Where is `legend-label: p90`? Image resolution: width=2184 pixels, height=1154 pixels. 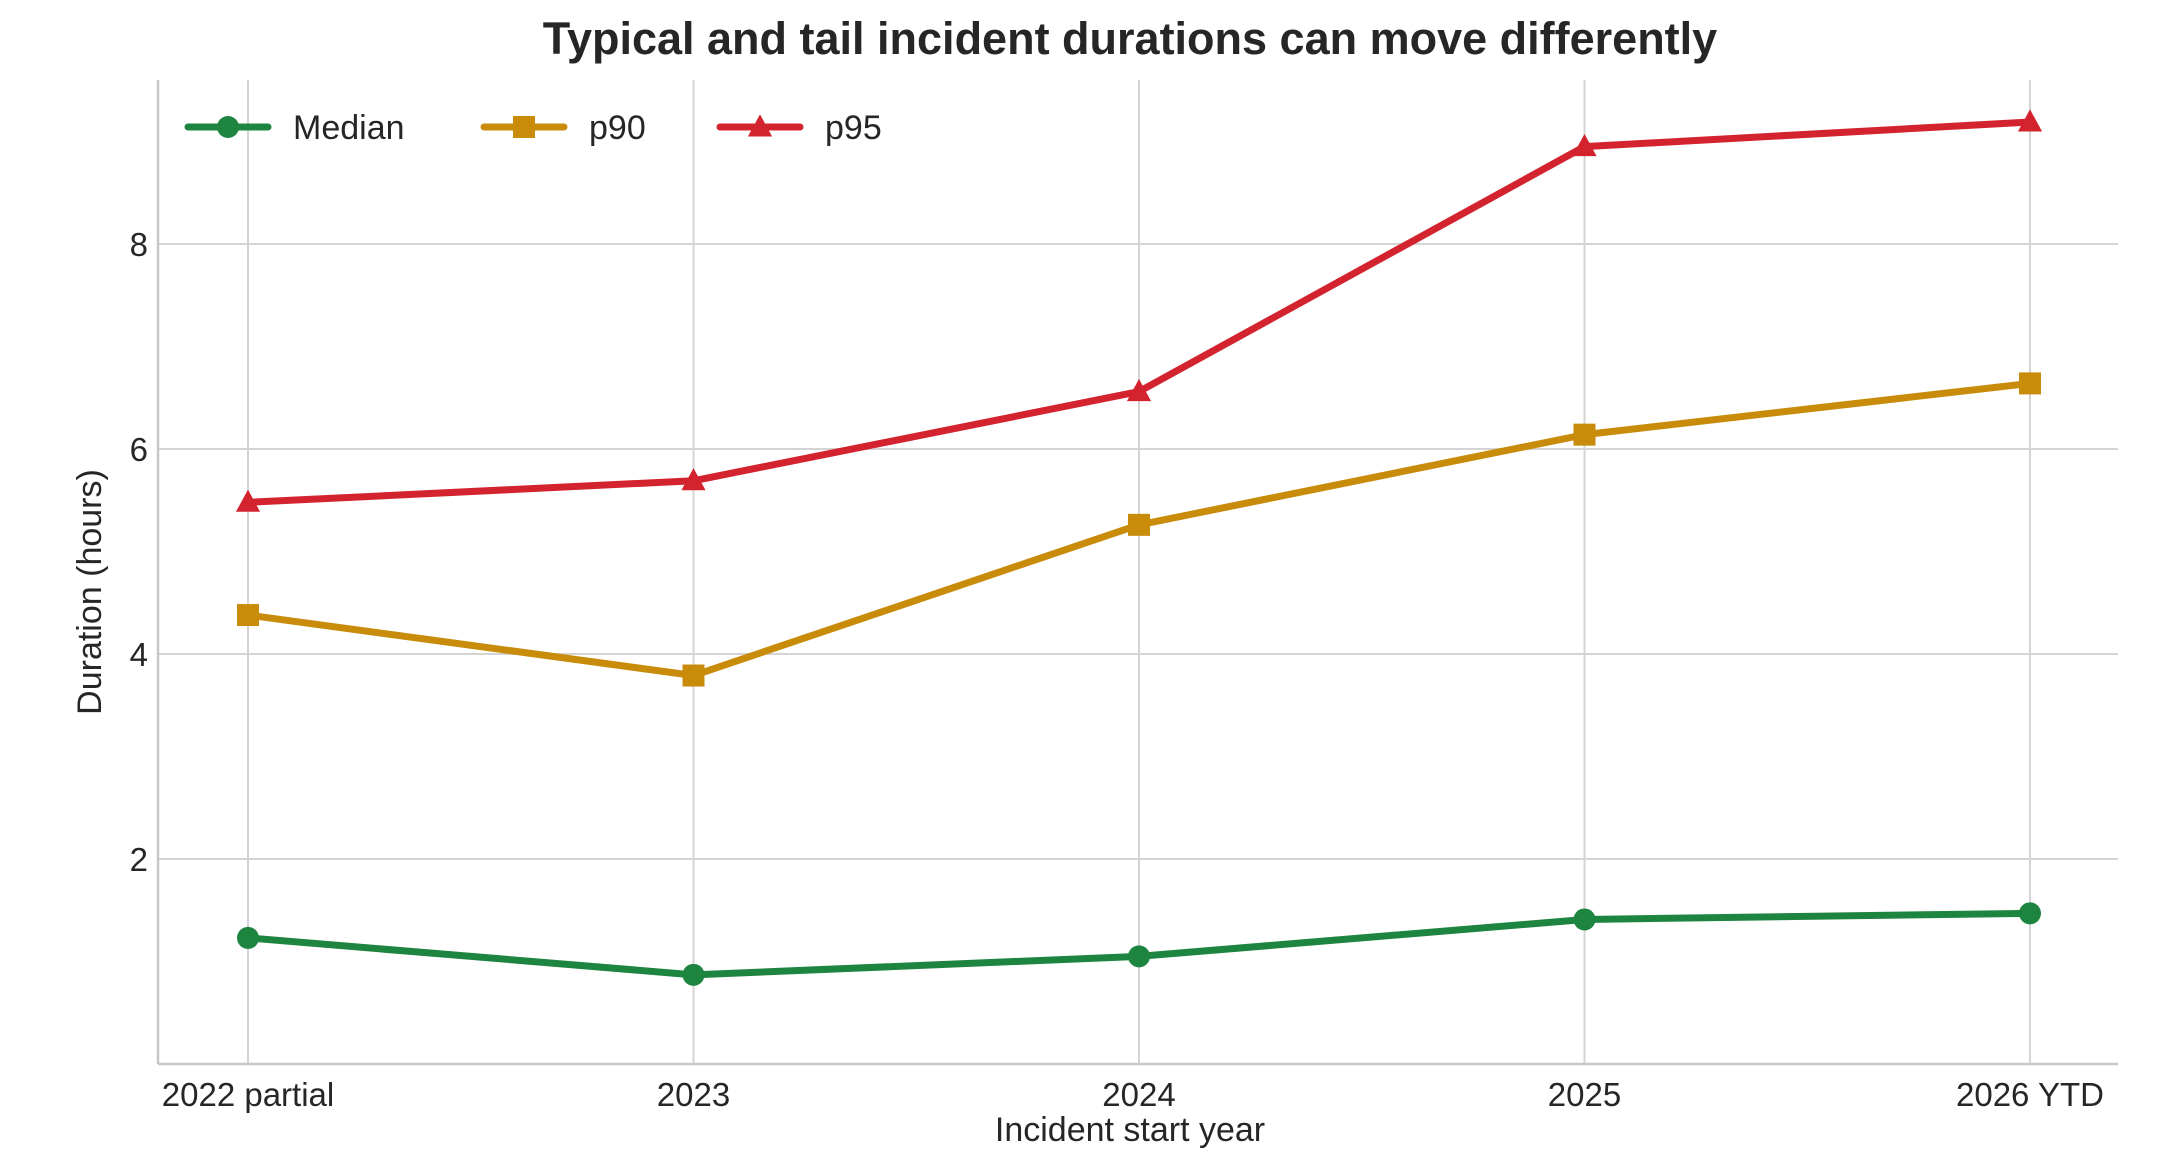 legend-label: p90 is located at coordinates (617, 128).